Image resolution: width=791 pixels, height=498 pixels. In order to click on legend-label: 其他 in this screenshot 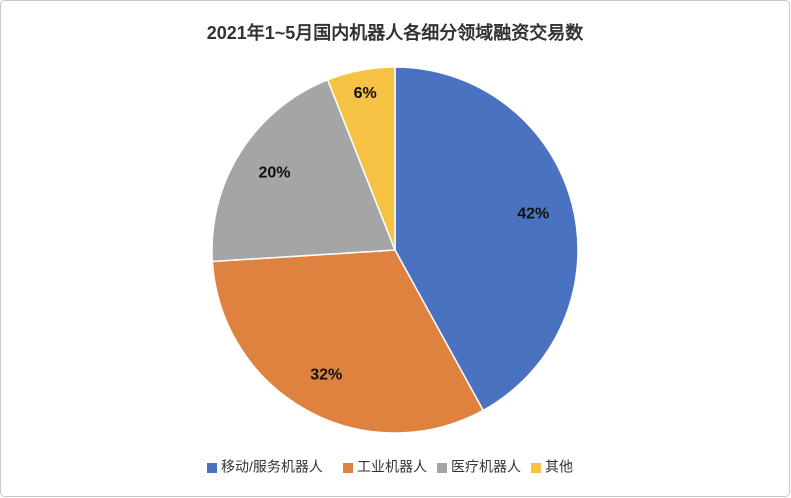, I will do `click(559, 467)`.